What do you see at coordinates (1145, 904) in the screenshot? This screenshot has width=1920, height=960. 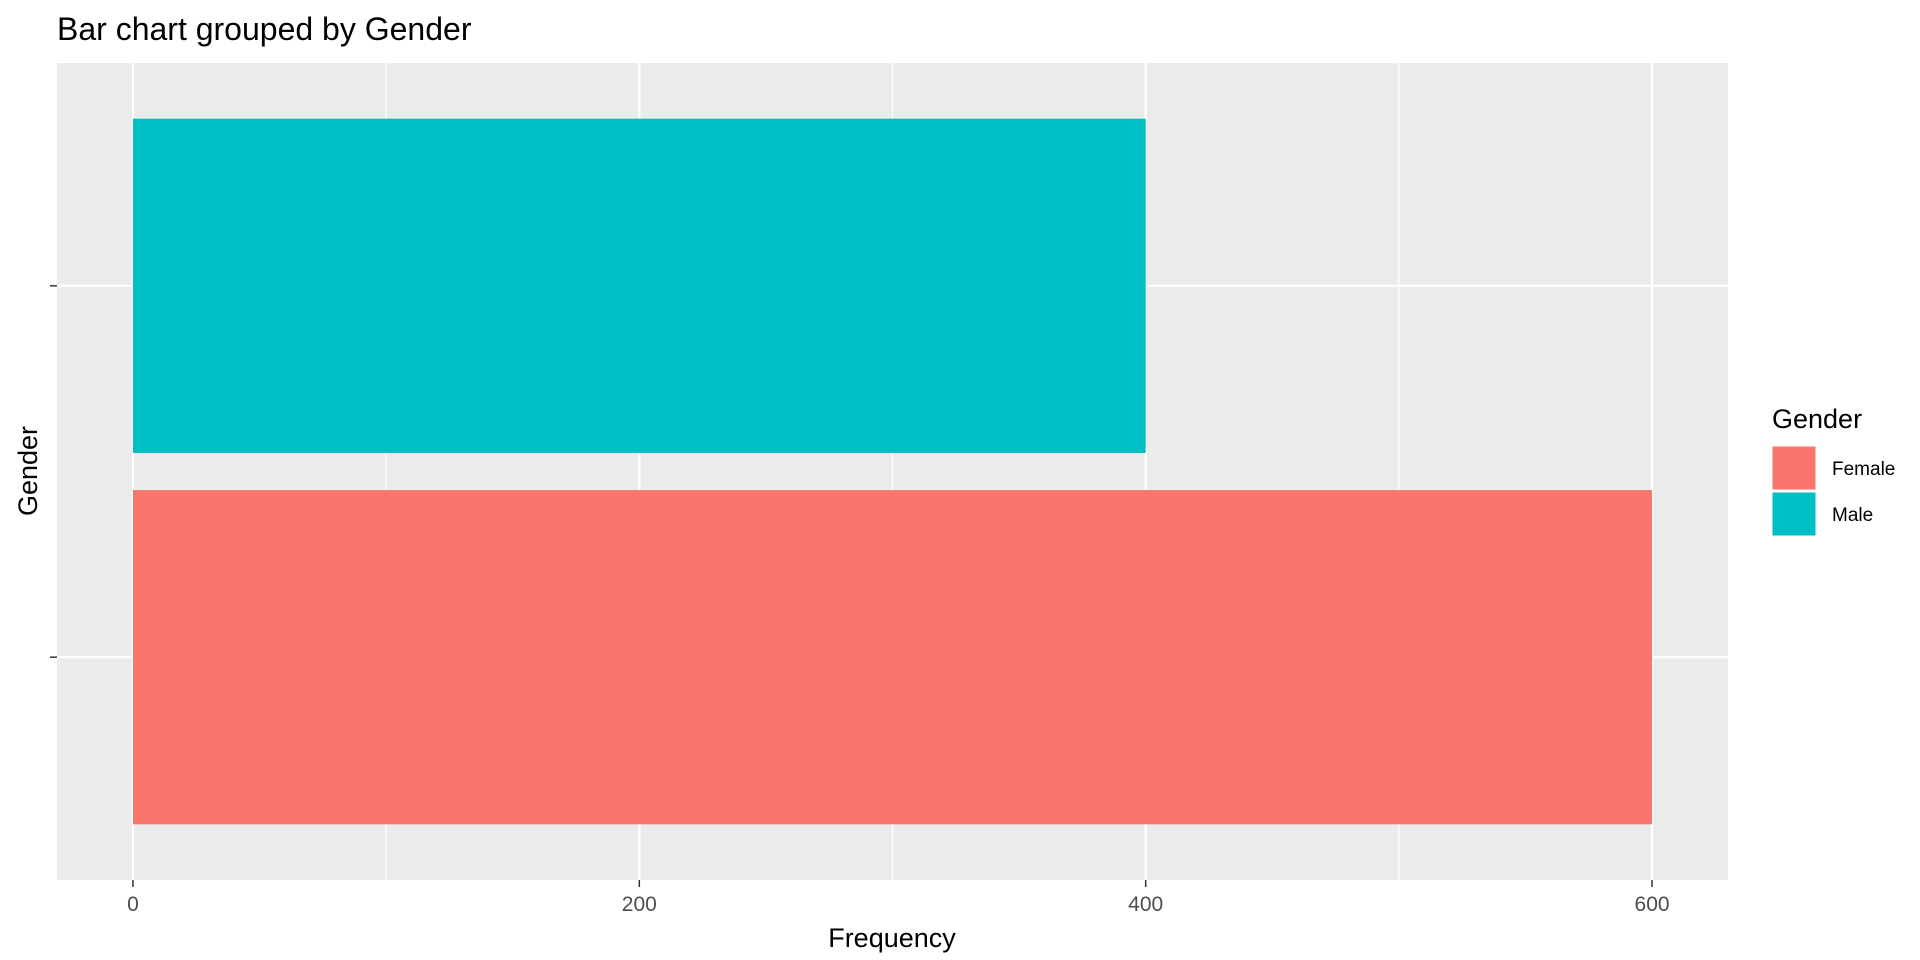 I see `x-tick-label-2: 400` at bounding box center [1145, 904].